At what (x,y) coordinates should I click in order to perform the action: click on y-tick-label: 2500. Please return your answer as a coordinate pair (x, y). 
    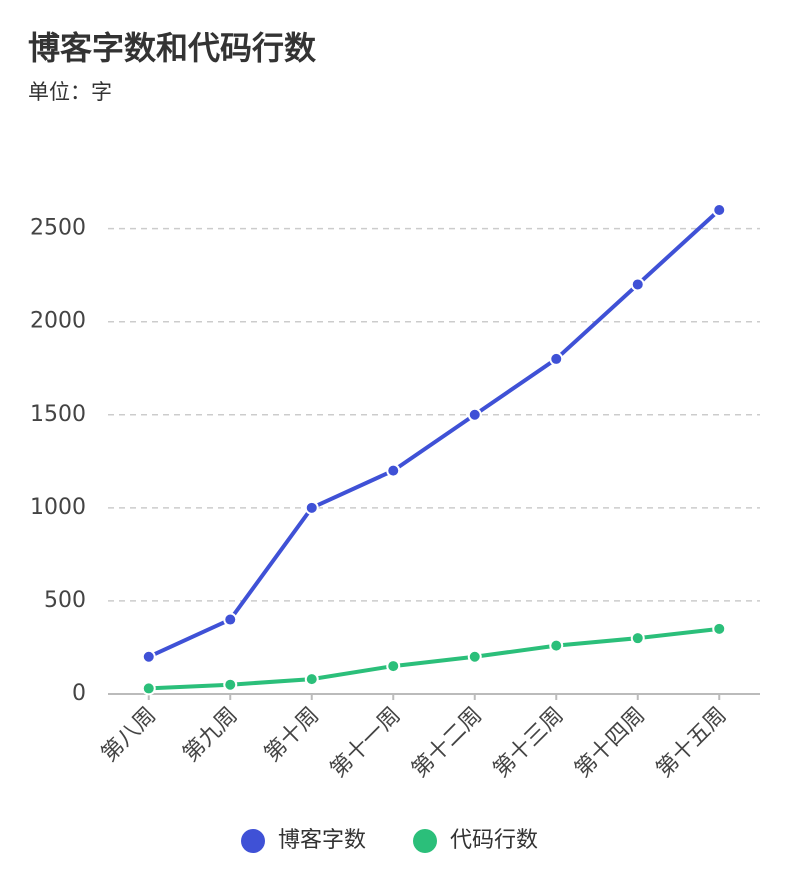
    Looking at the image, I should click on (58, 228).